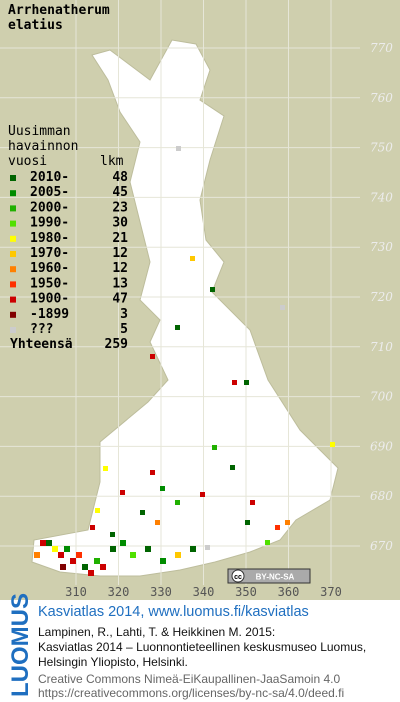 Image resolution: width=400 pixels, height=702 pixels. I want to click on cc-badge: cc BY-NC-SA, so click(269, 576).